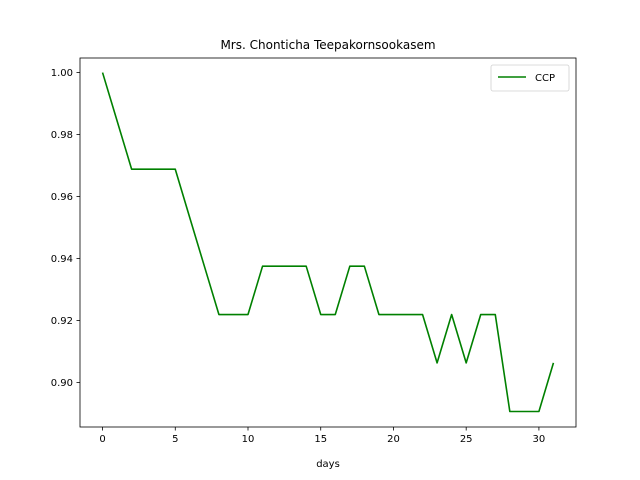 The image size is (640, 480). I want to click on x-tick-label: 5, so click(175, 439).